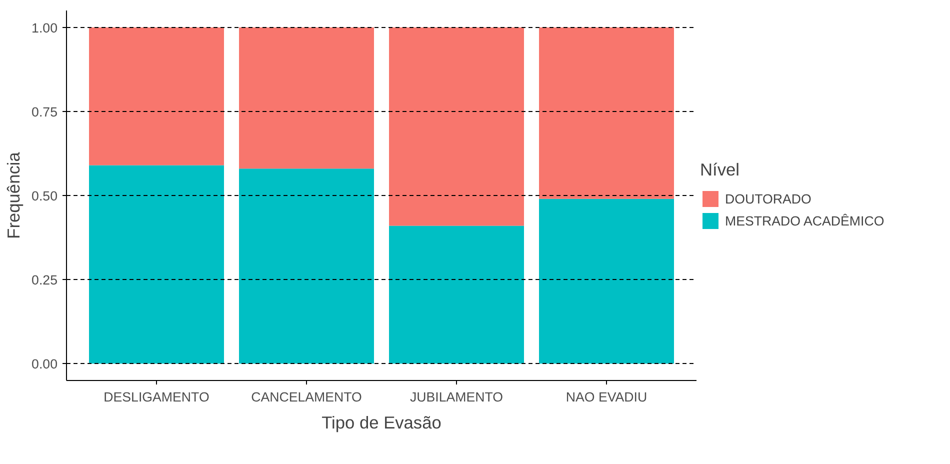 The width and height of the screenshot is (950, 464). Describe the element at coordinates (306, 397) in the screenshot. I see `x-tick-label: CANCELAMENTO` at that location.